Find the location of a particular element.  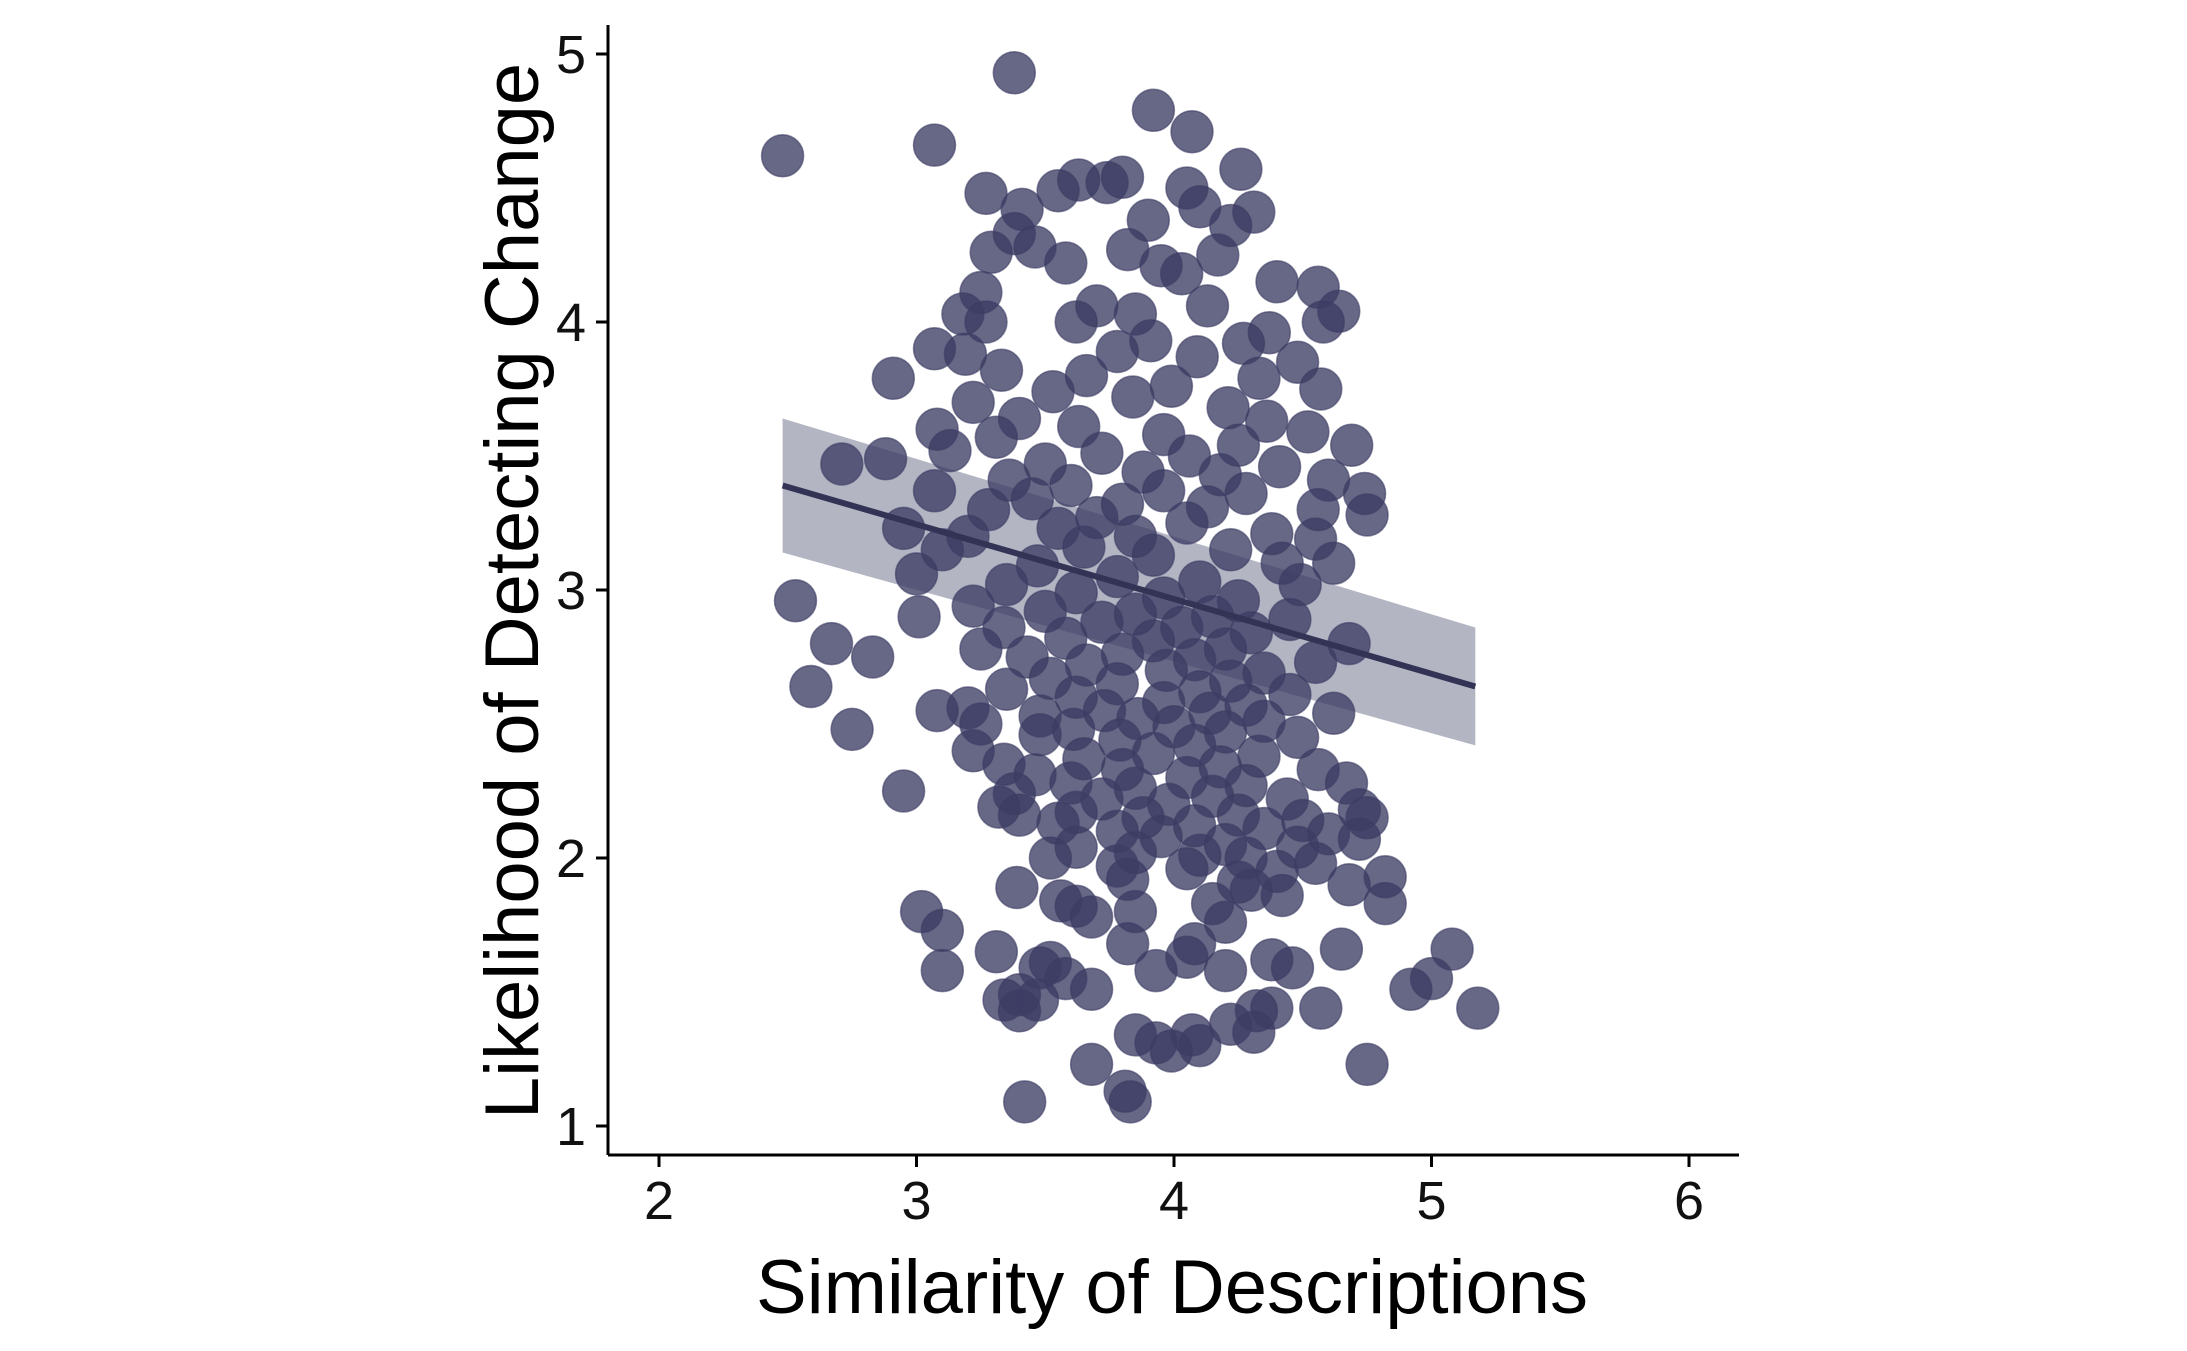

x-tick-label: 3 is located at coordinates (916, 1201).